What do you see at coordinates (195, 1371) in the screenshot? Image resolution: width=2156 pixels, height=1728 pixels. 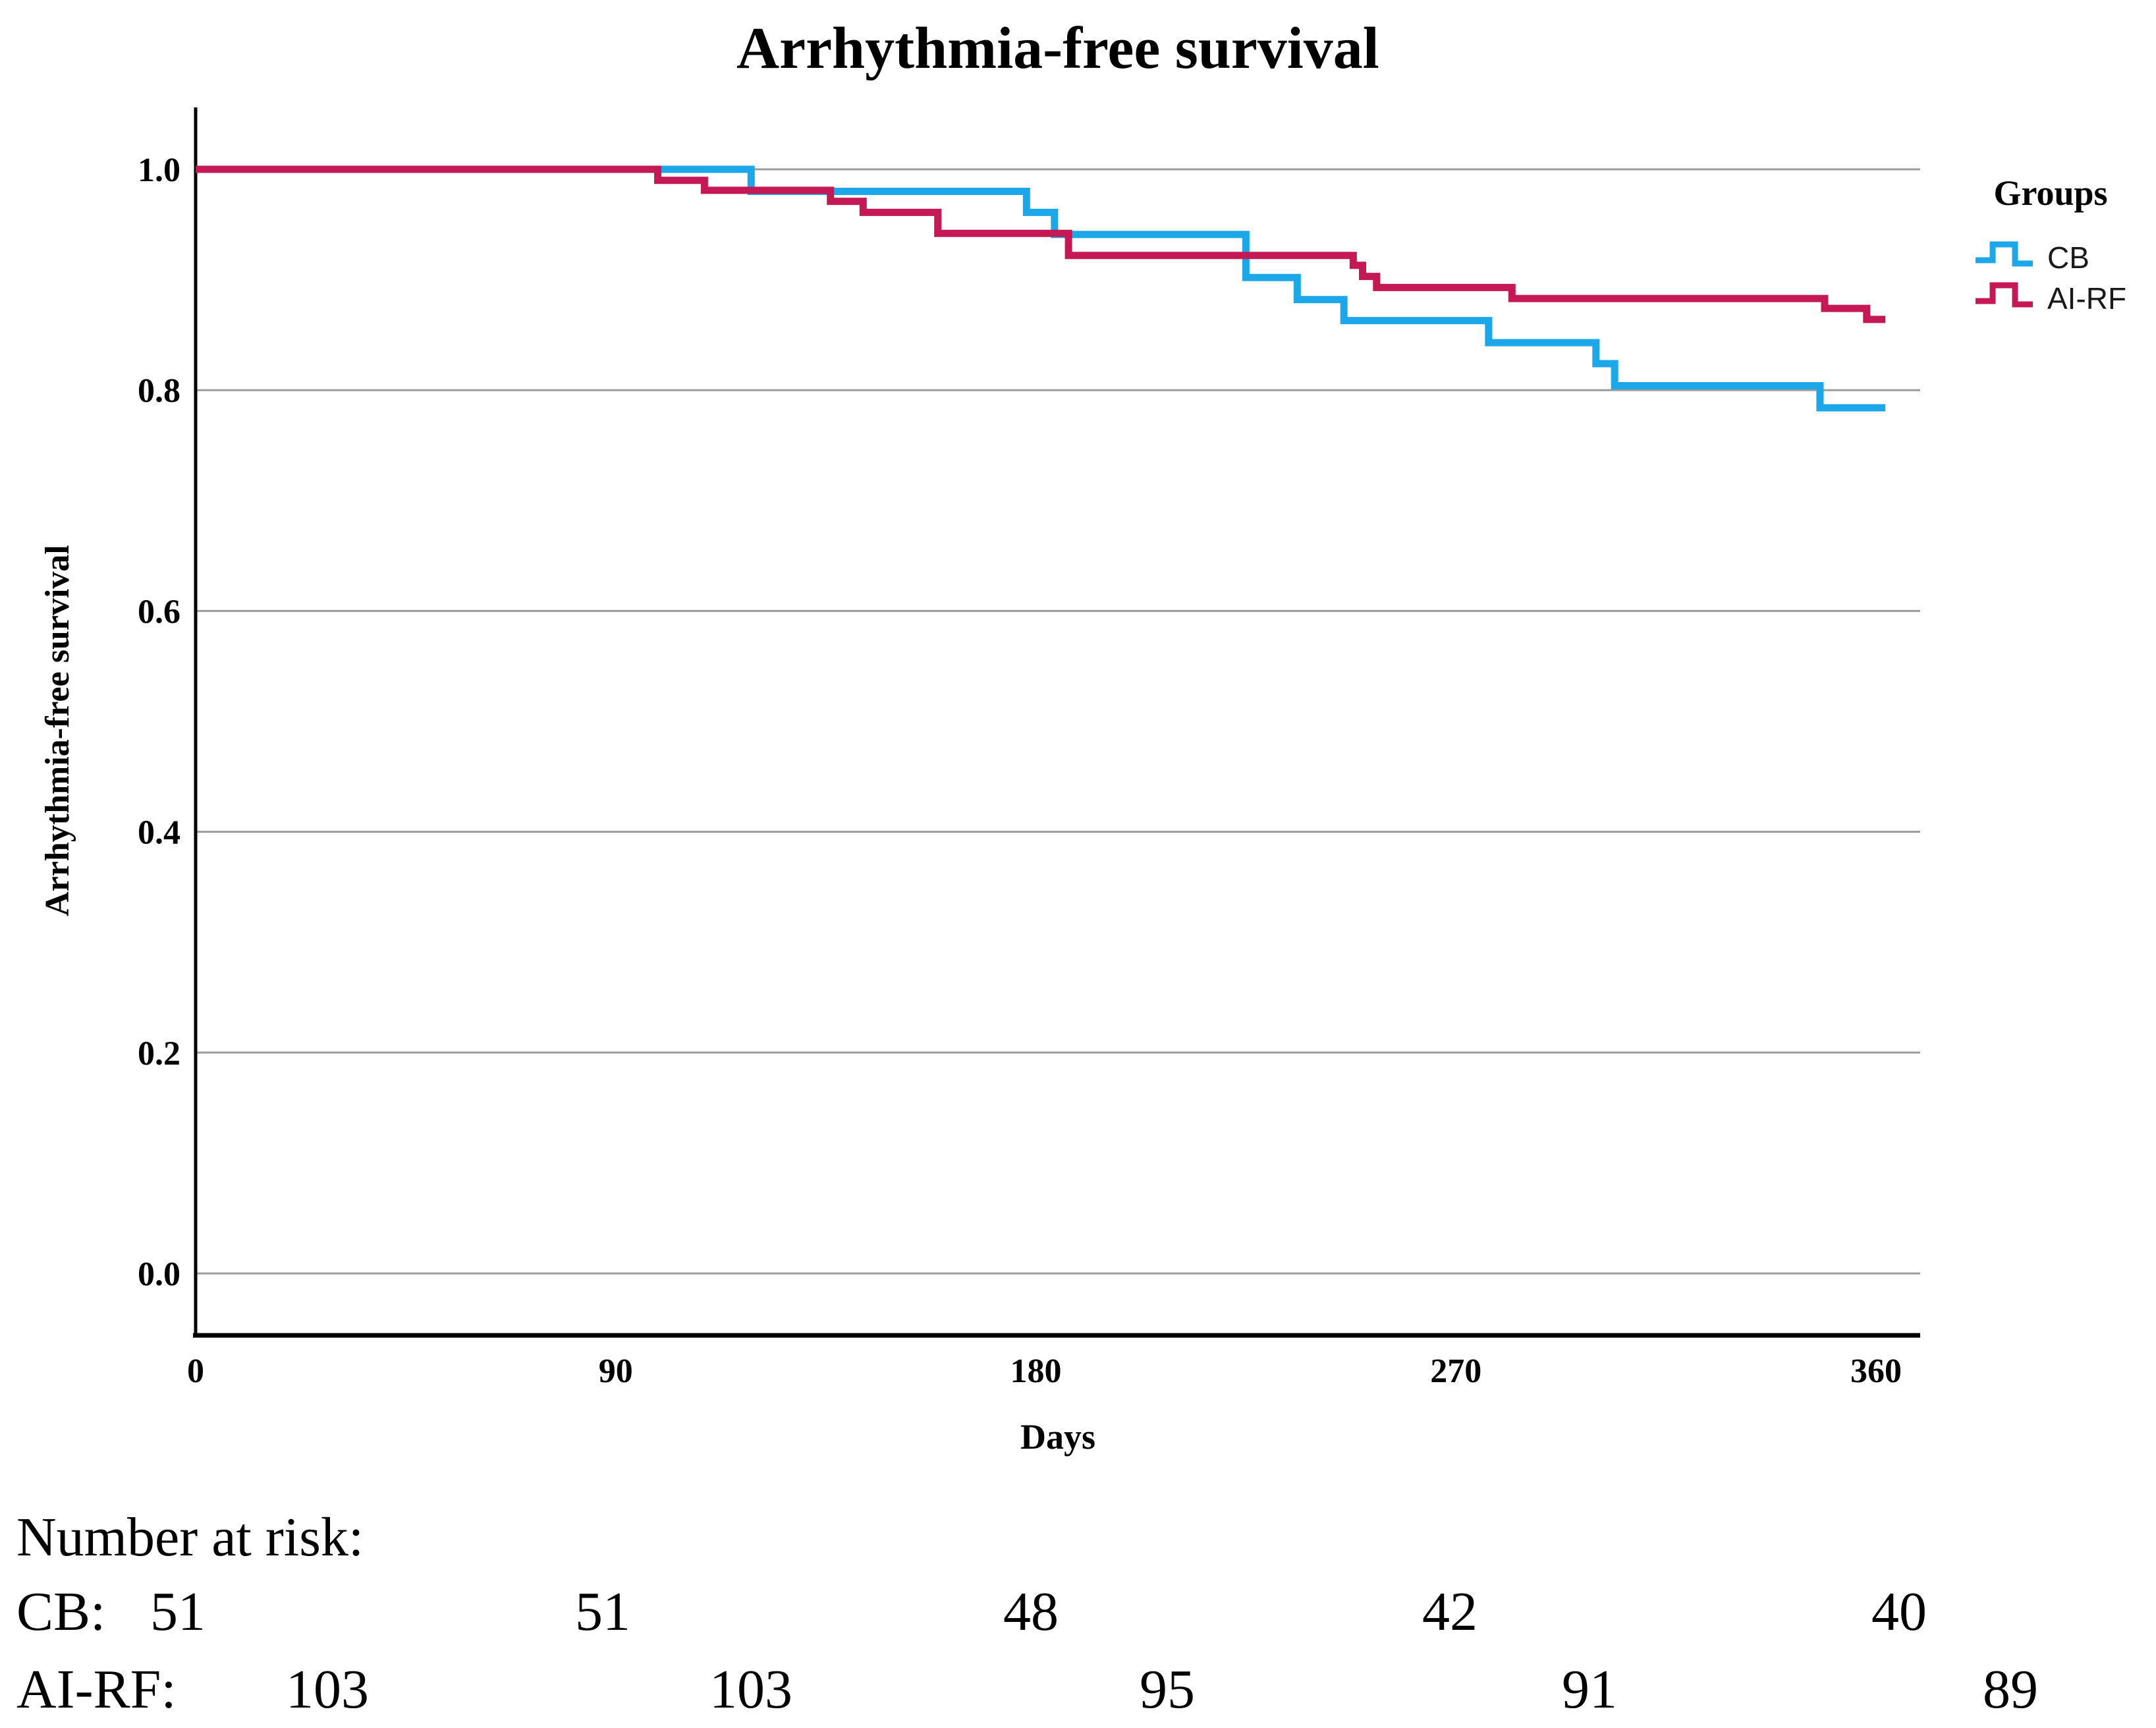 I see `x-tick-label-0: 0` at bounding box center [195, 1371].